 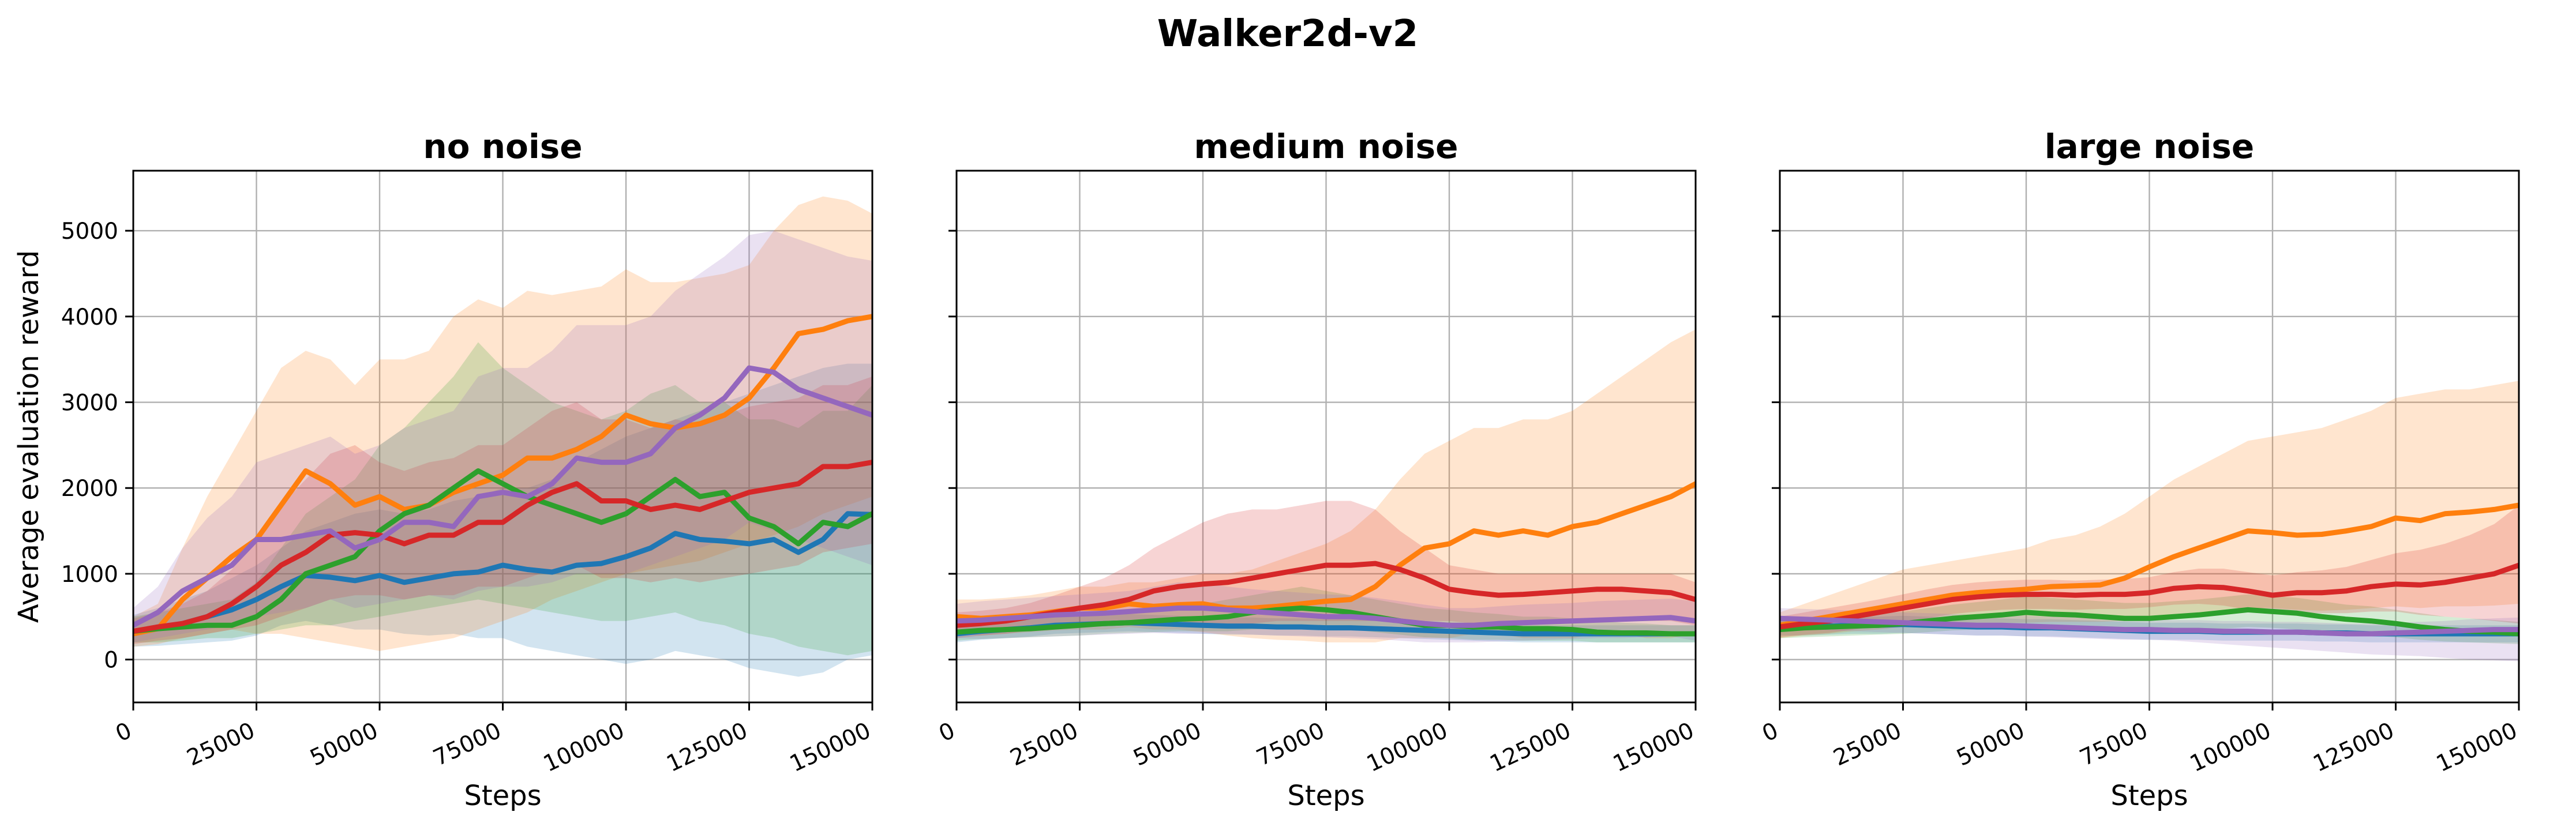 I want to click on series-line-orange, so click(x=2149, y=565).